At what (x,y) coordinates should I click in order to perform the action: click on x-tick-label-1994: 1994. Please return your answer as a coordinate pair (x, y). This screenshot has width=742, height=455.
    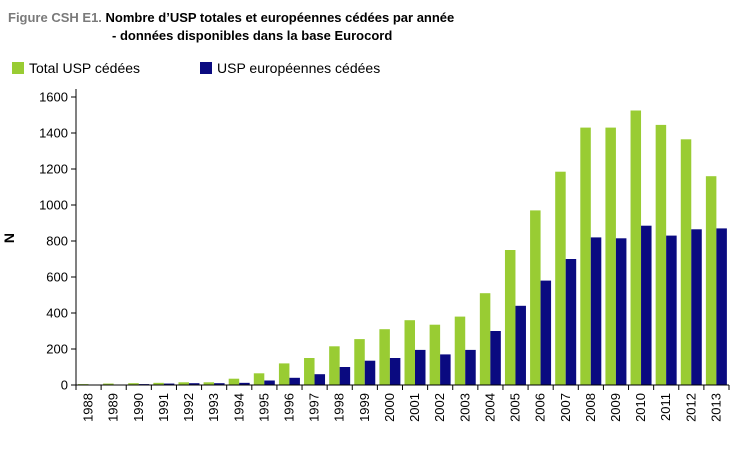
    Looking at the image, I should click on (238, 407).